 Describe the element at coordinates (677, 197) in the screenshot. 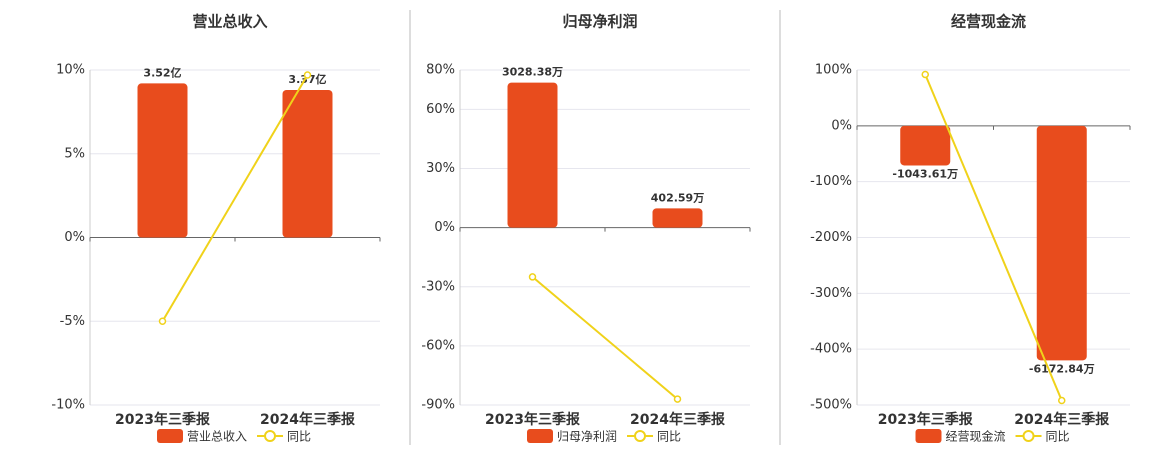

I see `data-label: 402.59万` at that location.